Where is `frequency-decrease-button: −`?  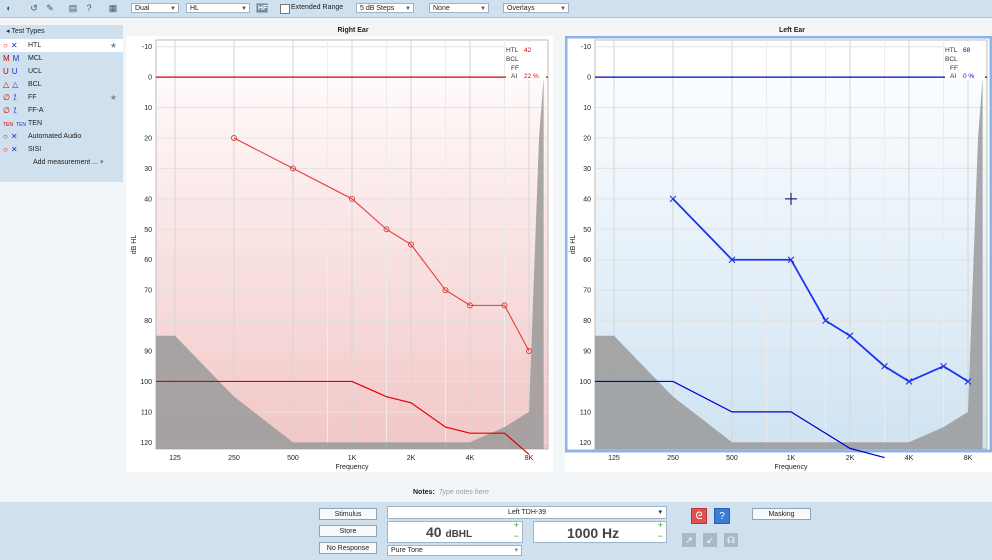 frequency-decrease-button: − is located at coordinates (660, 536).